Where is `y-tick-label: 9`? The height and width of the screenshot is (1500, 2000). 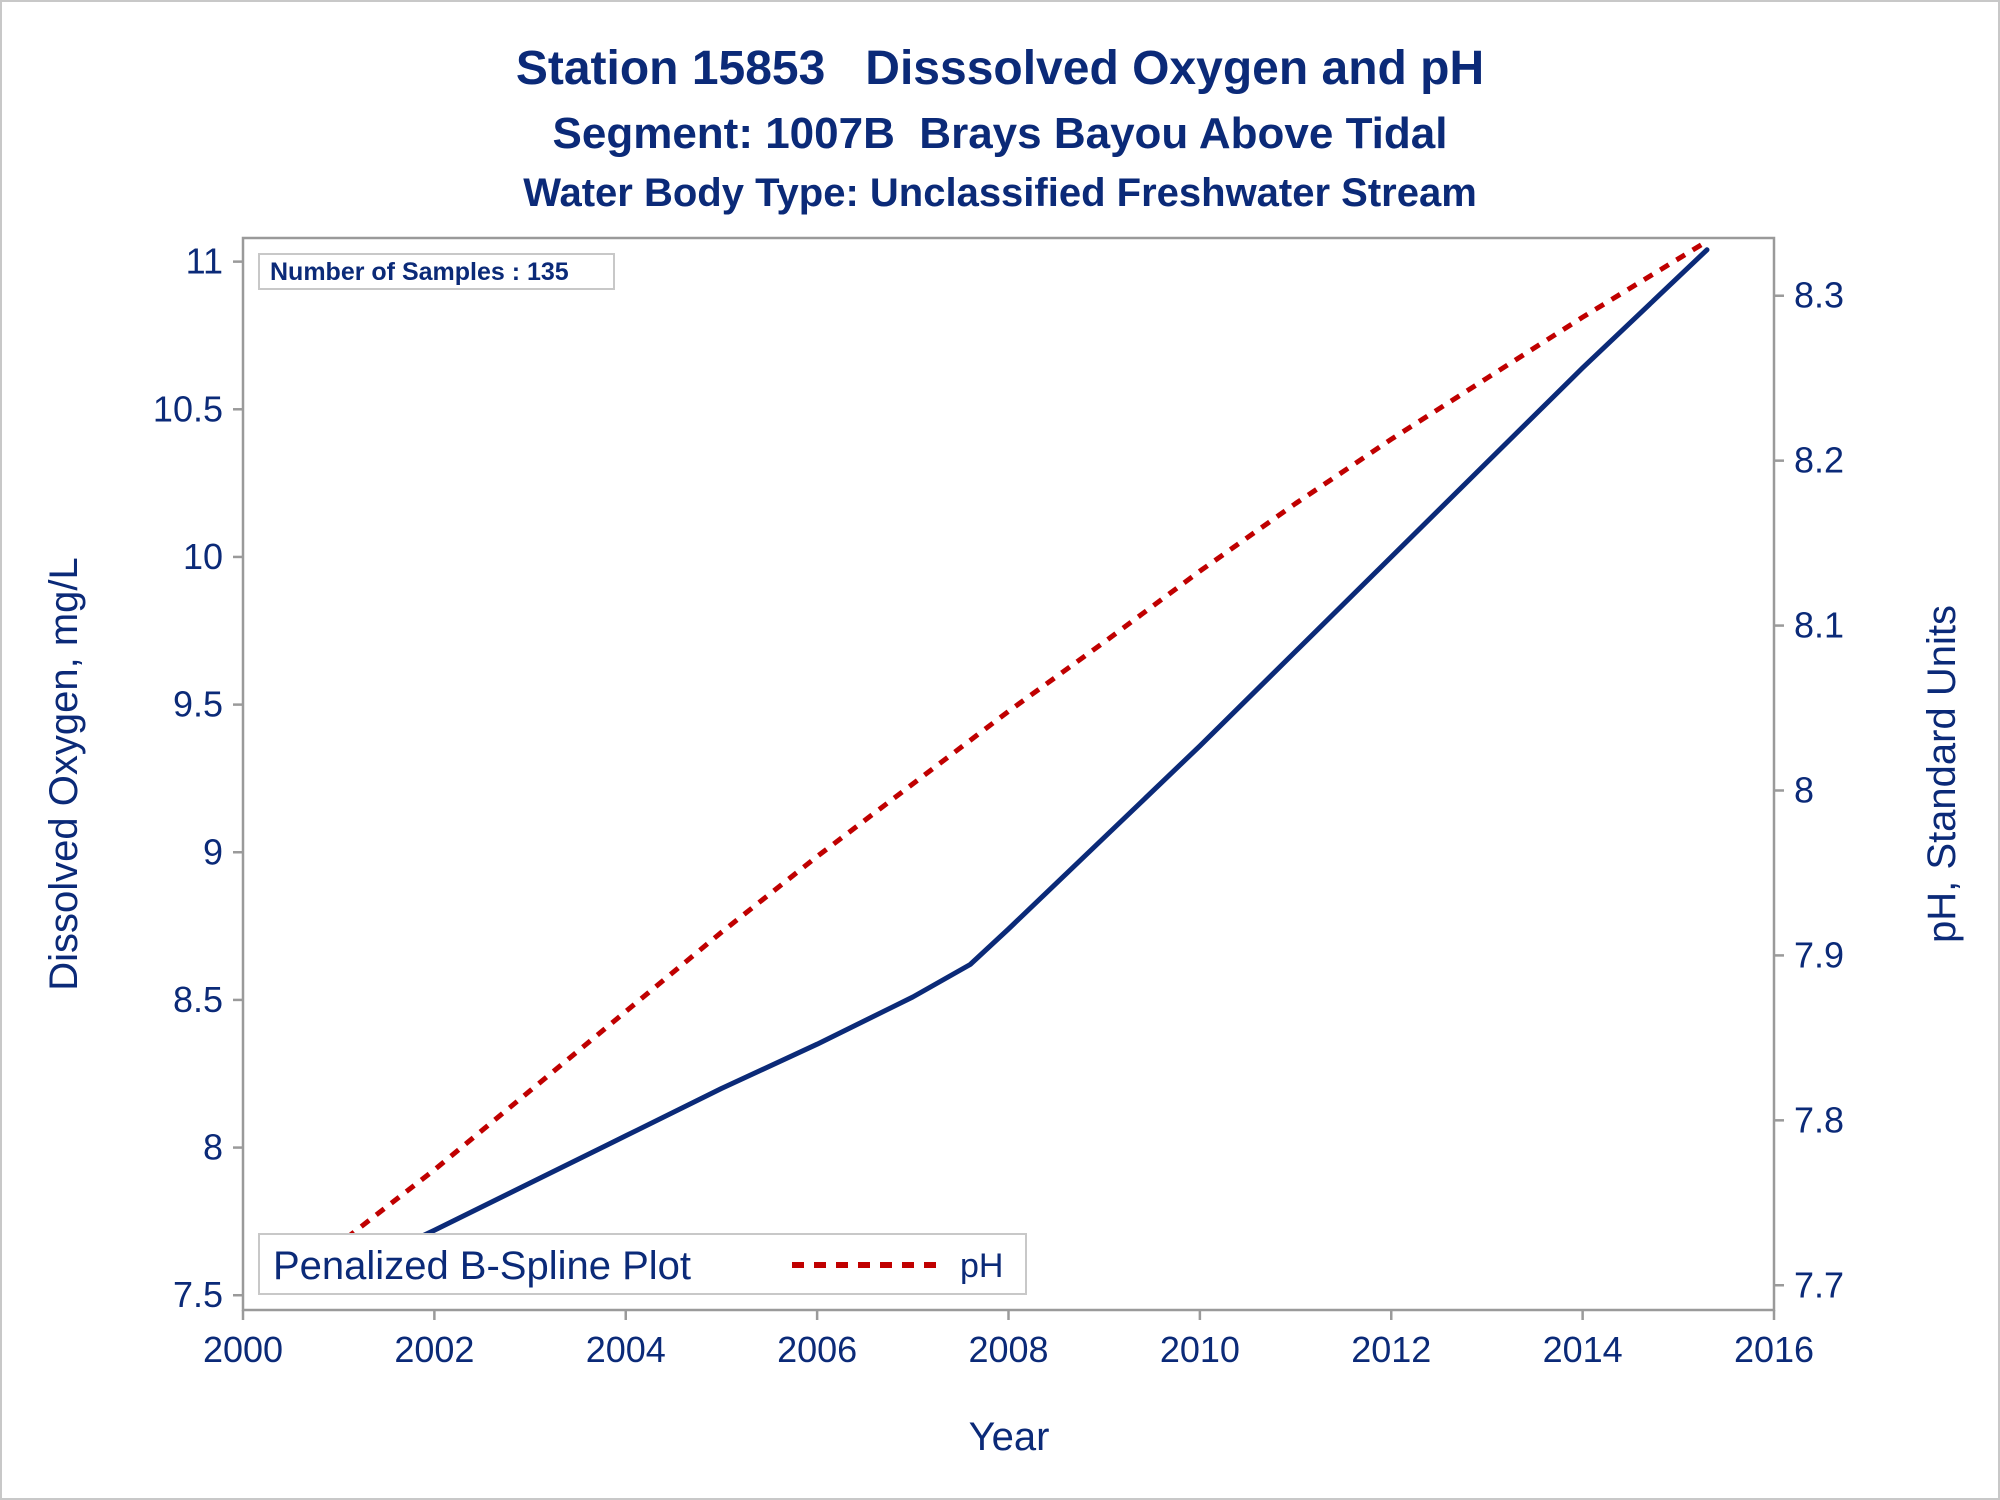 y-tick-label: 9 is located at coordinates (213, 851).